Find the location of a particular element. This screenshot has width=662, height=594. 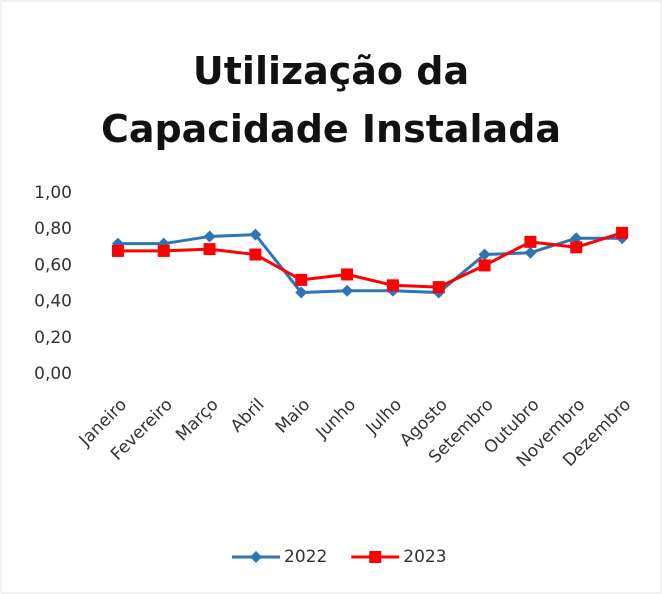

x-tick-label: Junho is located at coordinates (336, 419).